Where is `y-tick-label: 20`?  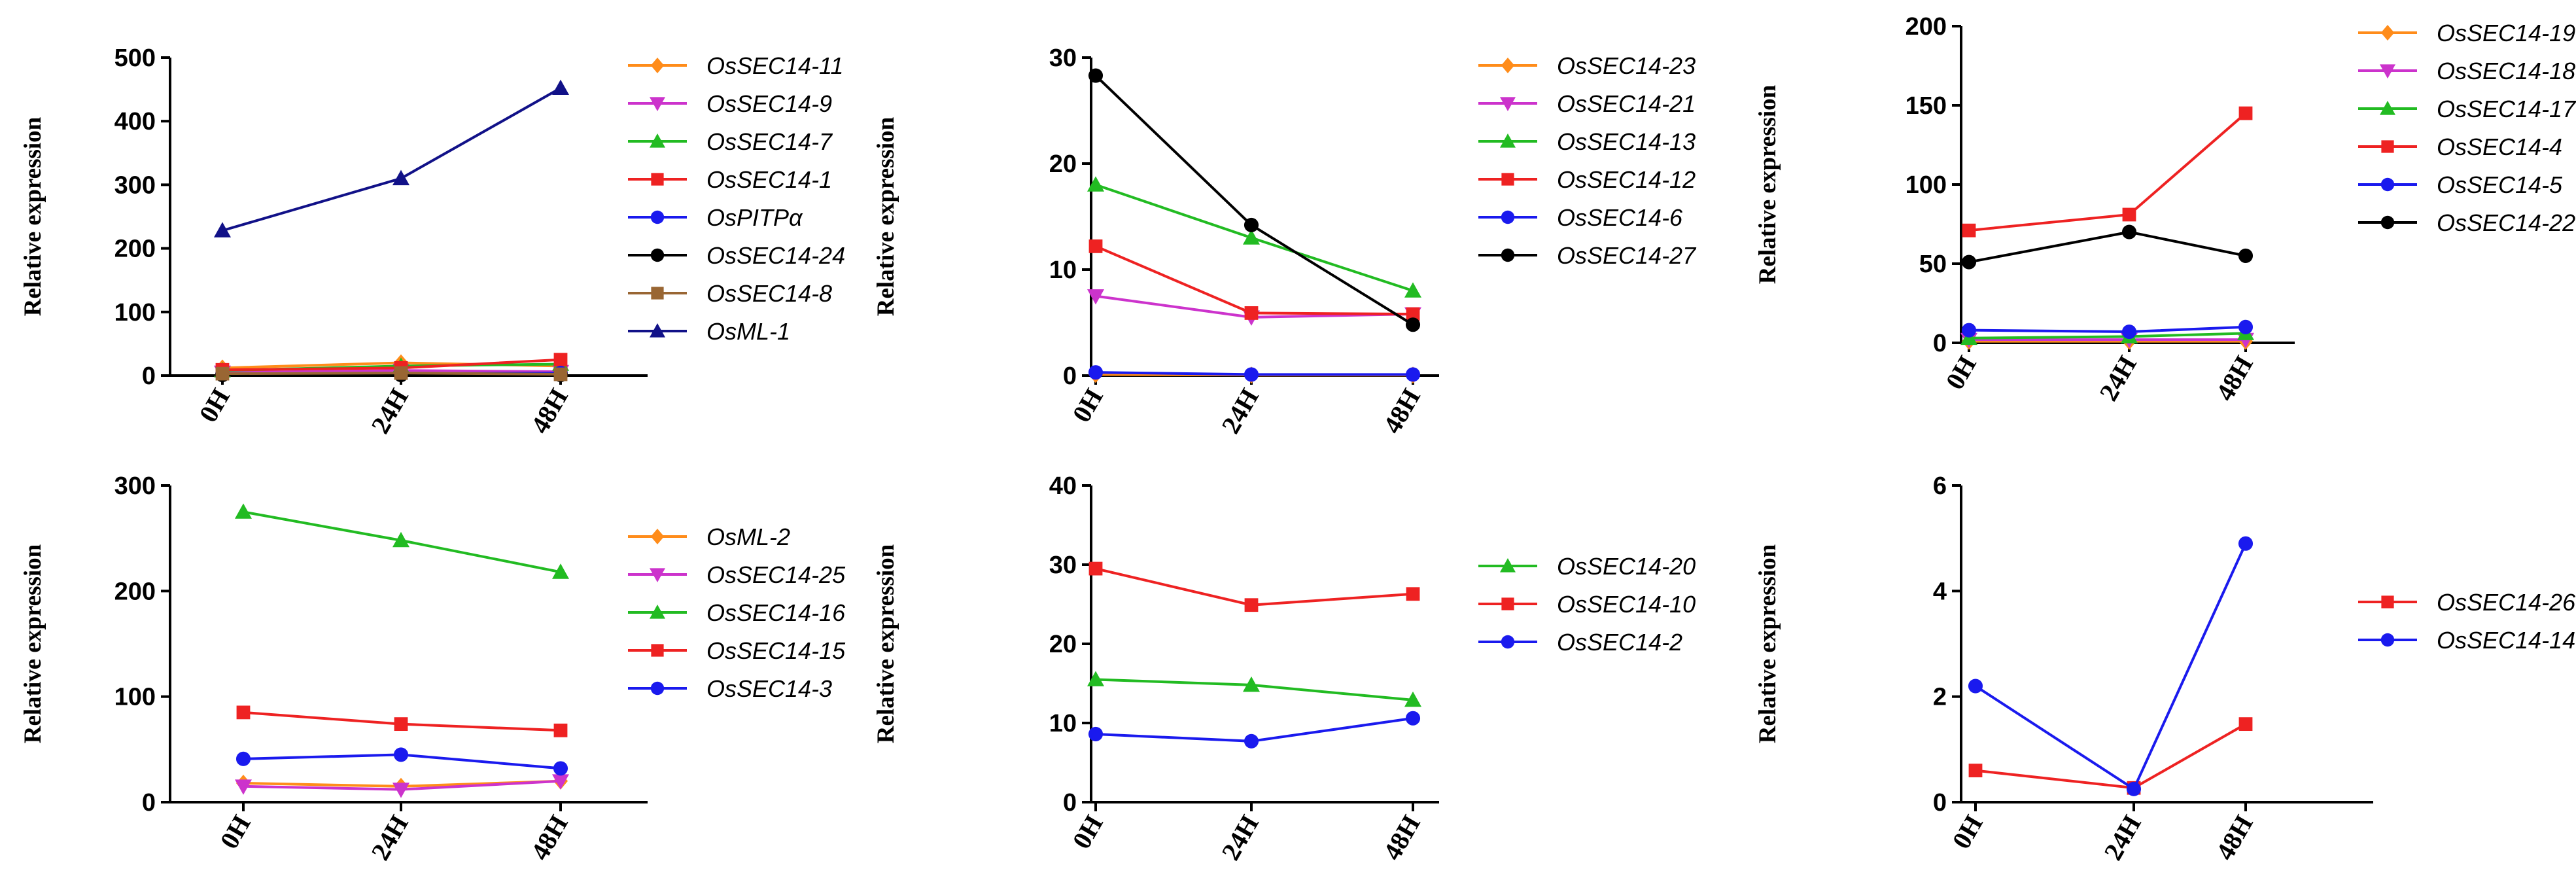 y-tick-label: 20 is located at coordinates (1063, 644).